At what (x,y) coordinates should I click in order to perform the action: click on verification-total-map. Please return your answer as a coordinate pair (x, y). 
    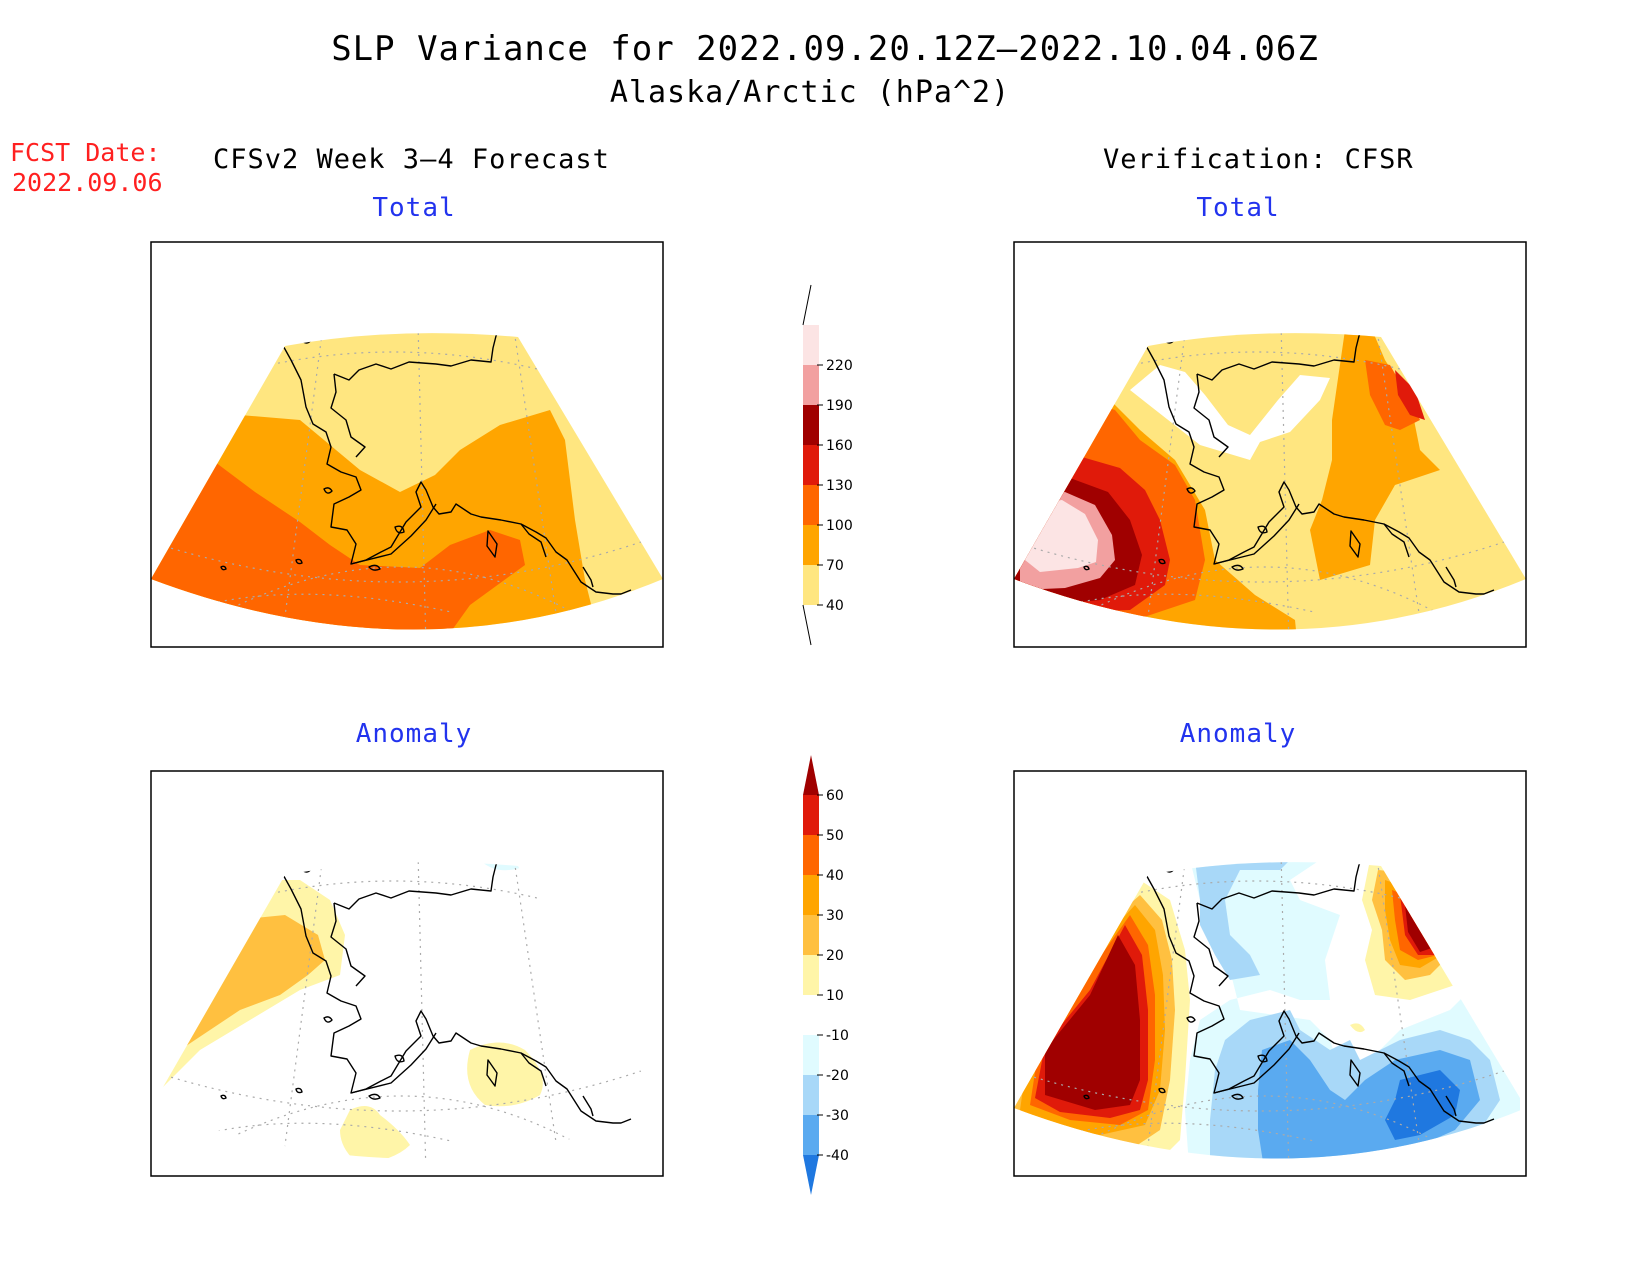
    Looking at the image, I should click on (1270, 444).